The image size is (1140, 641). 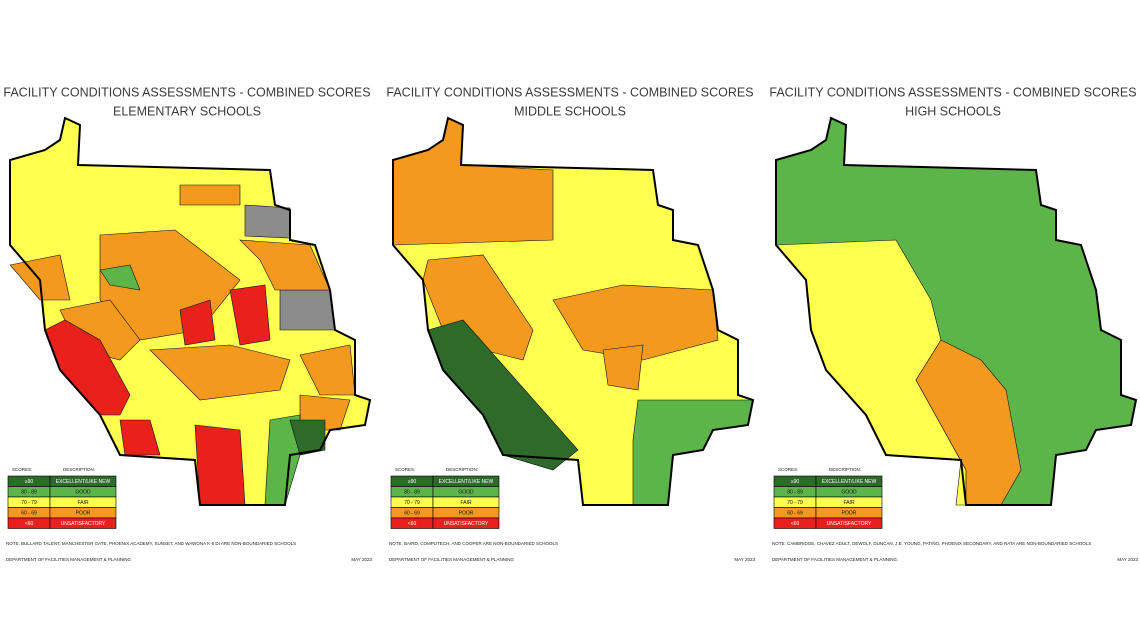 What do you see at coordinates (187, 111) in the screenshot?
I see `map-subtitle: ELEMENTARY SCHOOLS` at bounding box center [187, 111].